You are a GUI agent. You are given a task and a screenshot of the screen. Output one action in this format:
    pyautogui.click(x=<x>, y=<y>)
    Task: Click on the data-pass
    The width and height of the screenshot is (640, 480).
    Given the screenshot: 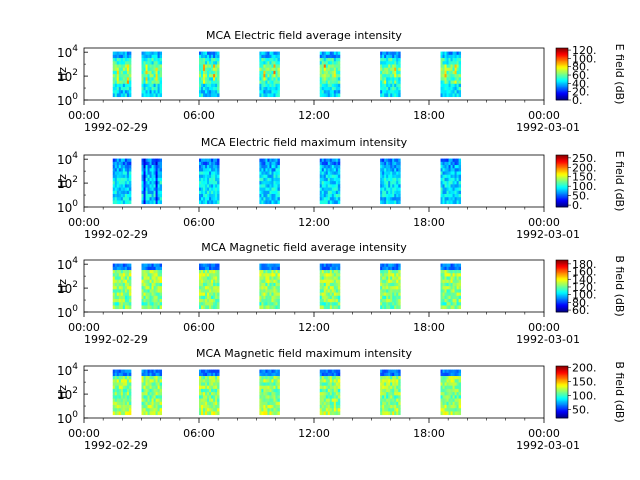 What is the action you would take?
    pyautogui.click(x=269, y=74)
    